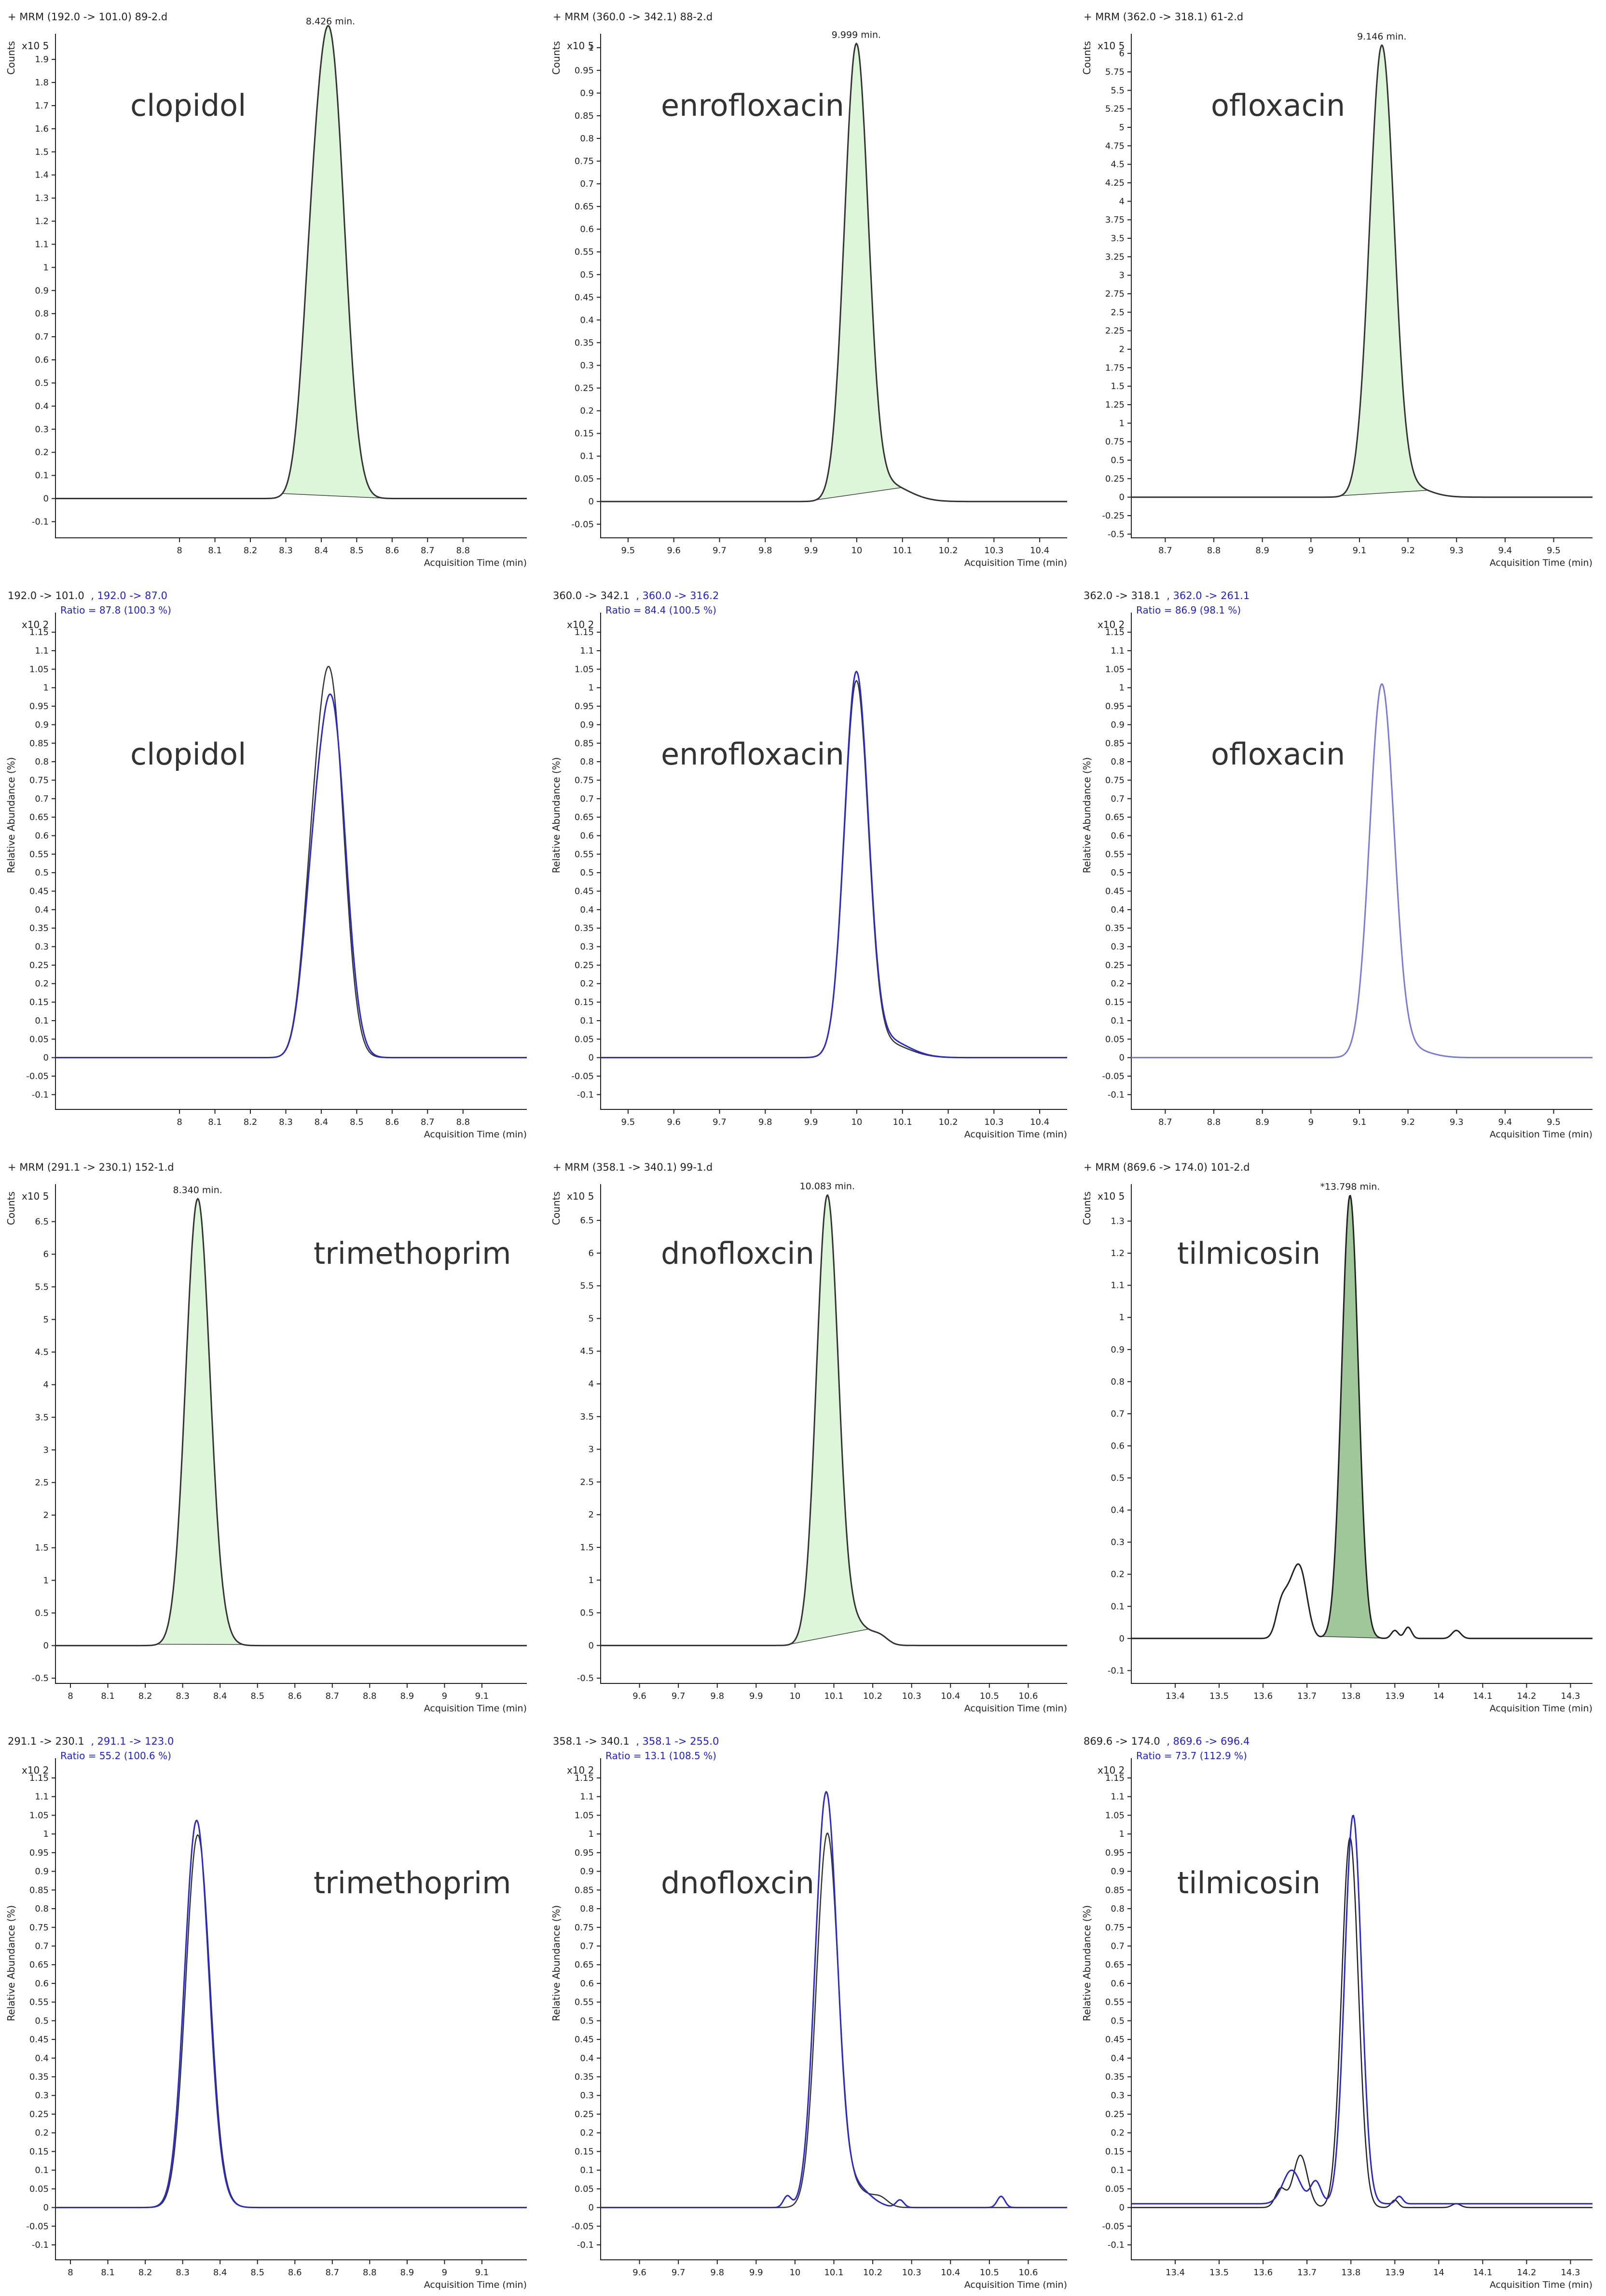  Describe the element at coordinates (660, 1756) in the screenshot. I see `ratio-label: Ratio = 13.1 (108.5 %)` at that location.